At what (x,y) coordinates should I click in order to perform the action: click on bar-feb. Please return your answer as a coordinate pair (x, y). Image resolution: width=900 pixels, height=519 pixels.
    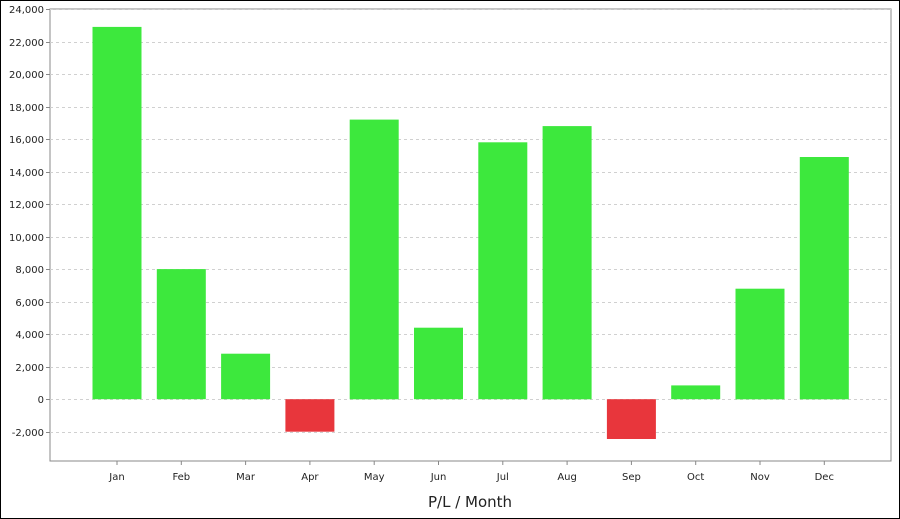
    Looking at the image, I should click on (181, 334).